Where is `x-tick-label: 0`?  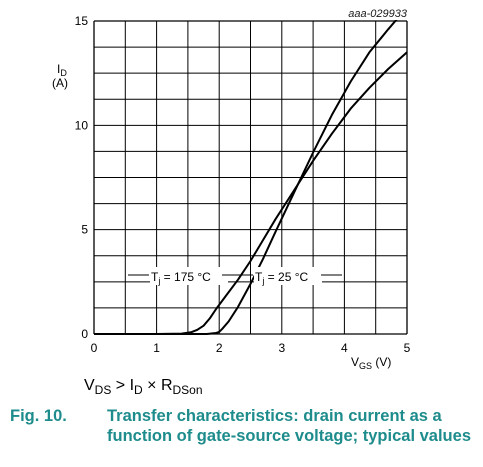
x-tick-label: 0 is located at coordinates (94, 348).